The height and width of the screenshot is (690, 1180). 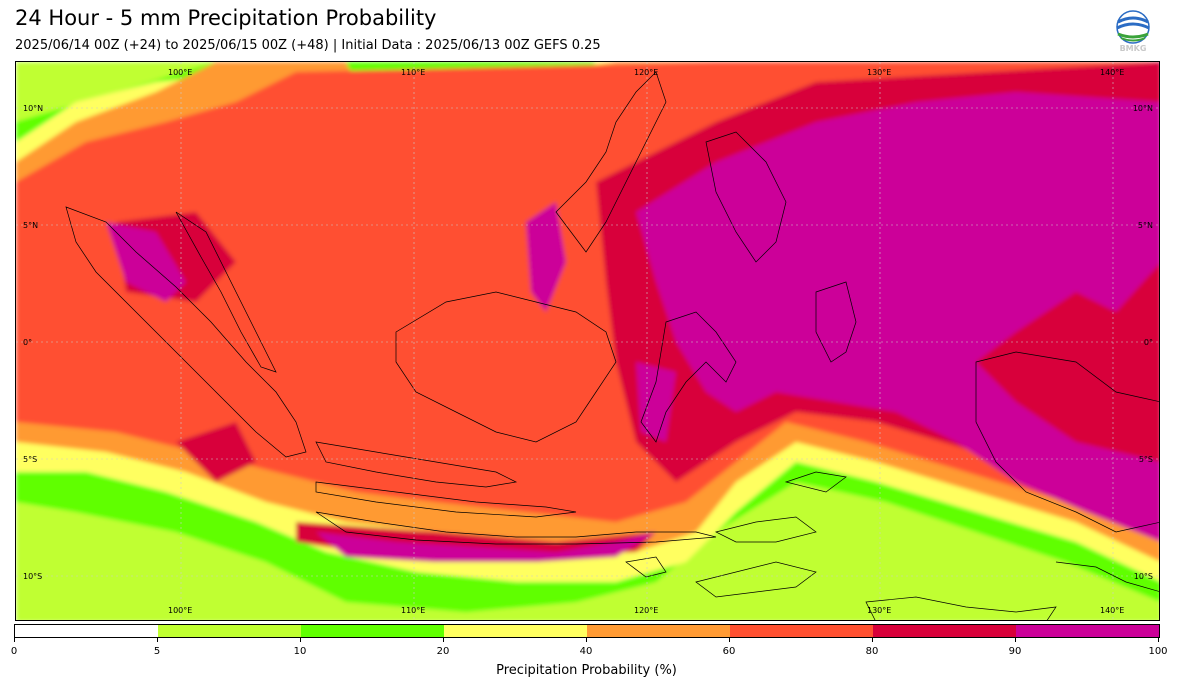 I want to click on colorbar-tick-label: 10, so click(x=300, y=651).